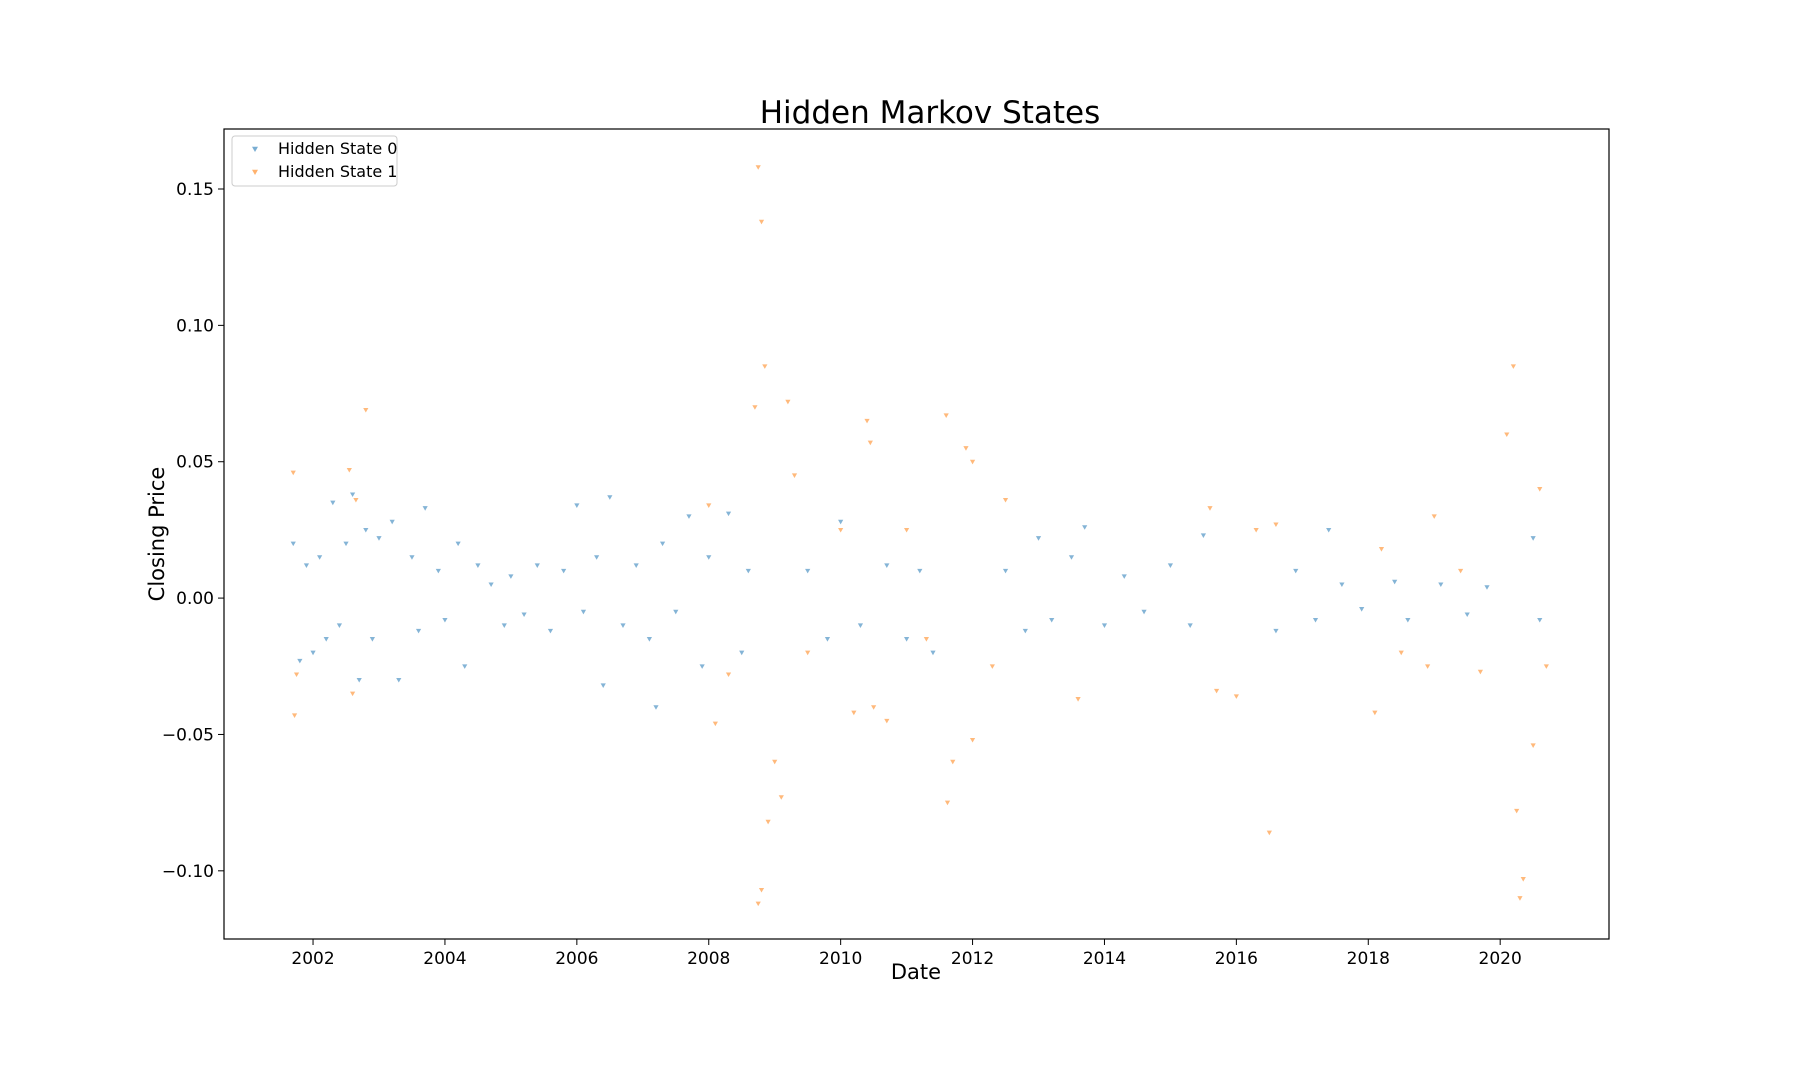  What do you see at coordinates (444, 959) in the screenshot?
I see `x-tick-label: 2004` at bounding box center [444, 959].